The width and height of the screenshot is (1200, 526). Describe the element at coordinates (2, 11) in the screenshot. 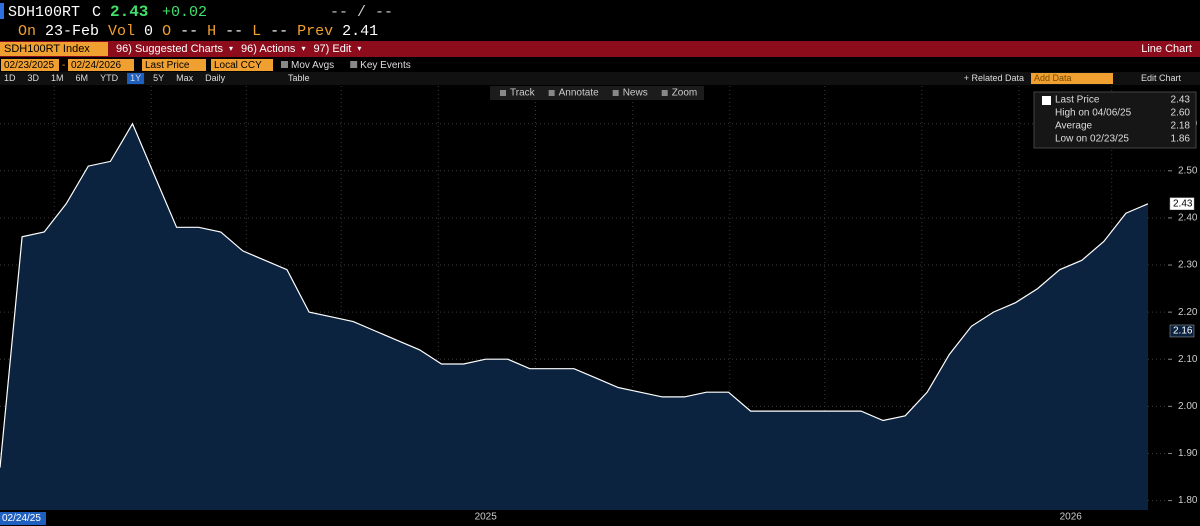

I see `ticker-marker` at that location.